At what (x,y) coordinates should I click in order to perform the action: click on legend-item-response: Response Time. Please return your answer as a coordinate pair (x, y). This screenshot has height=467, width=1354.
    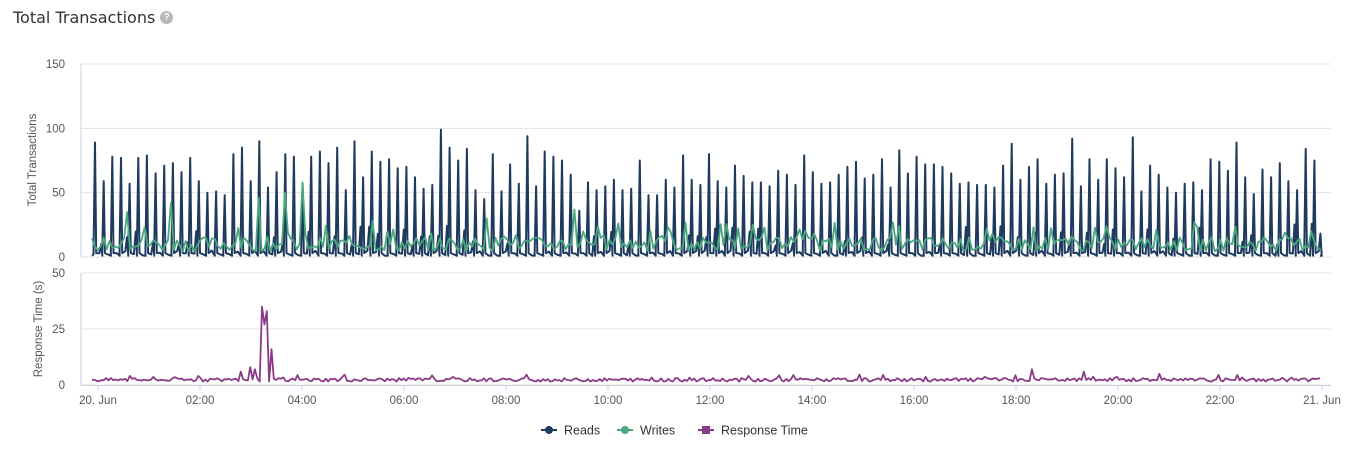
    Looking at the image, I should click on (753, 431).